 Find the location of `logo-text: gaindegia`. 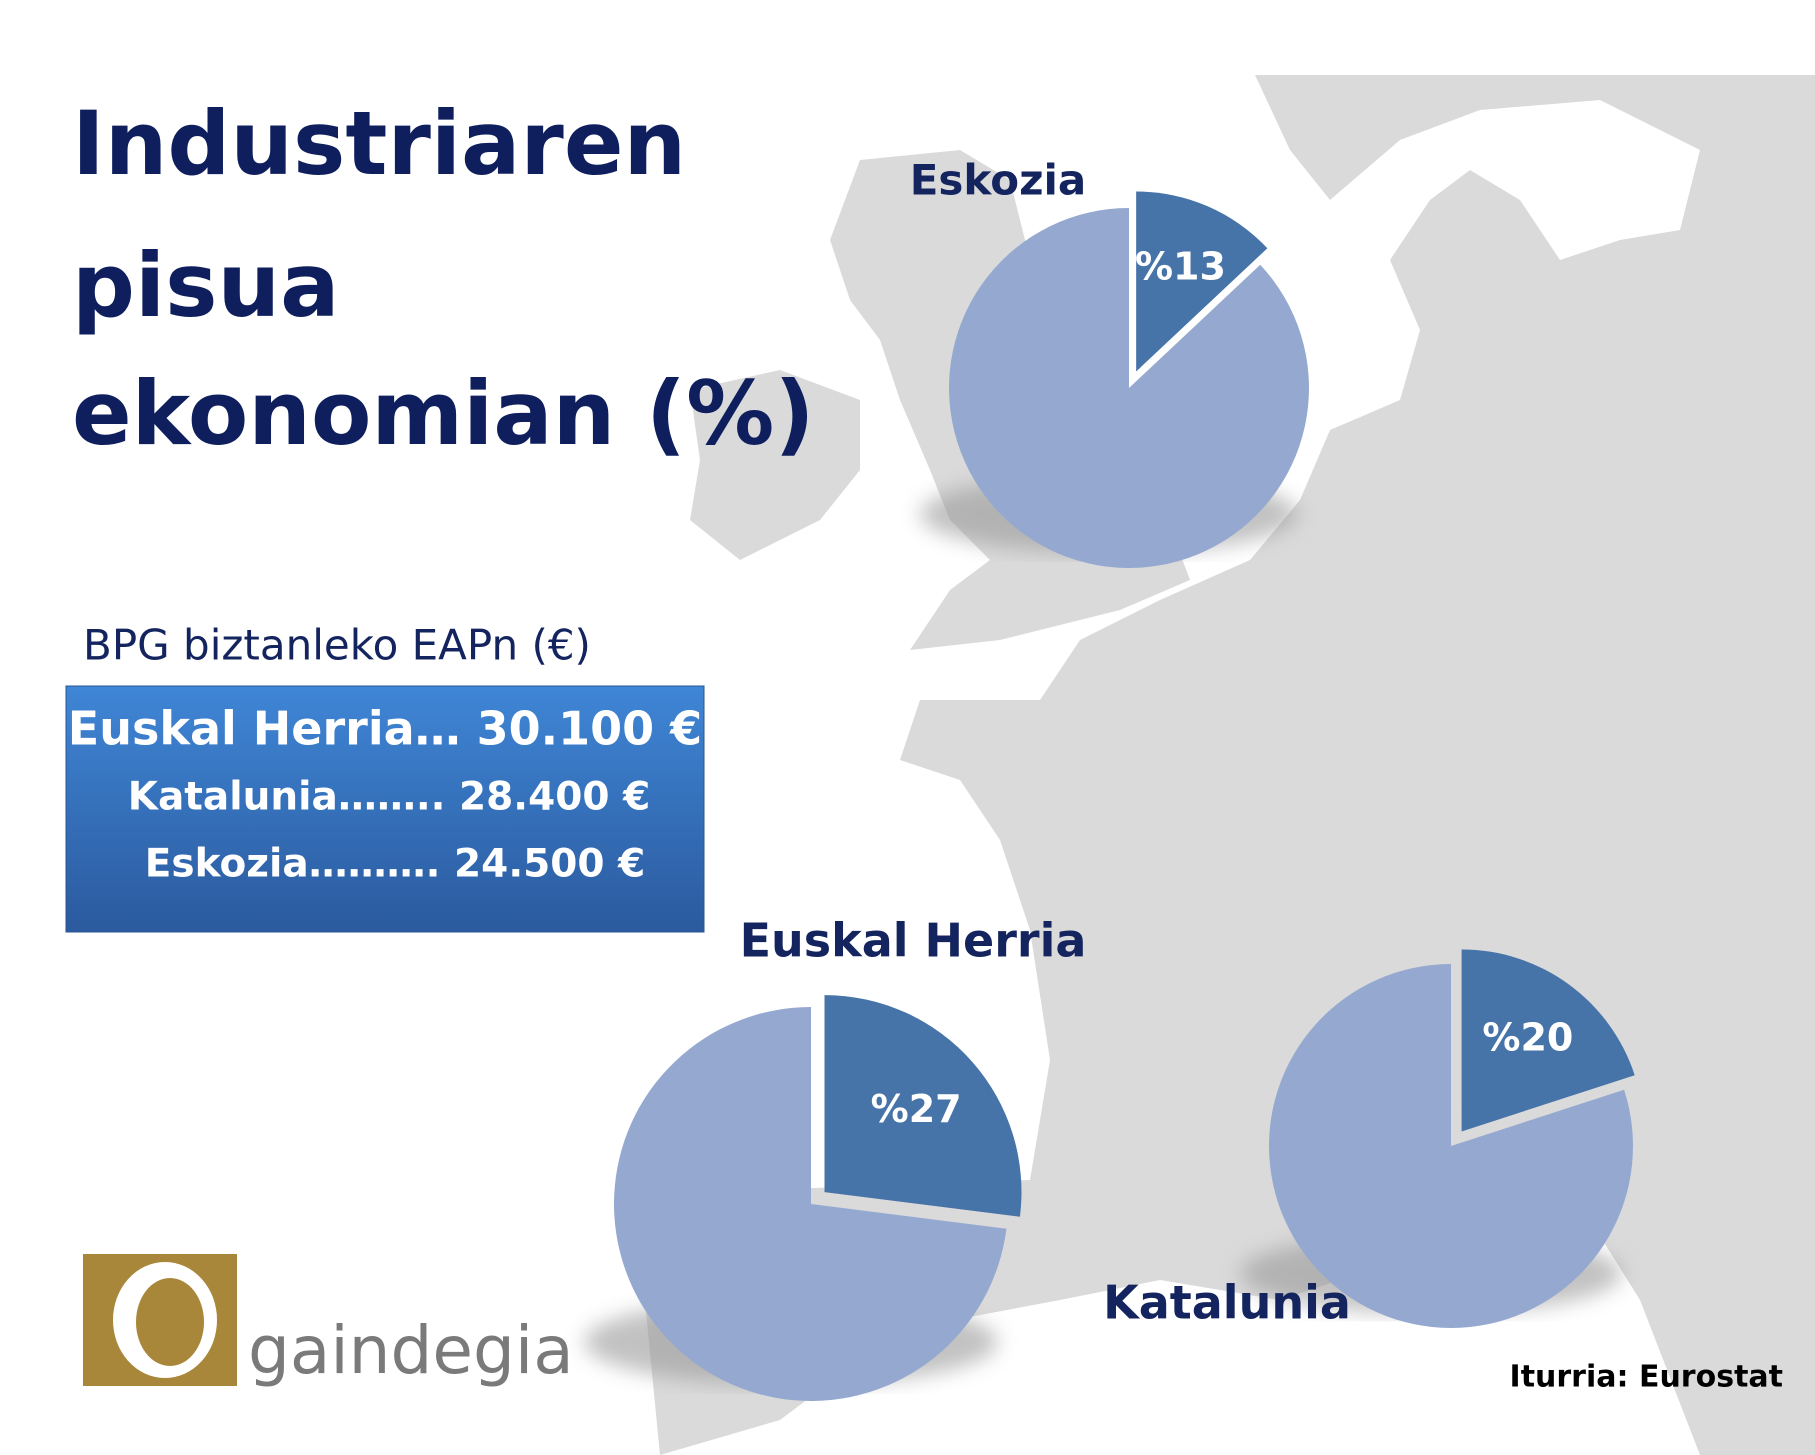

logo-text: gaindegia is located at coordinates (411, 1350).